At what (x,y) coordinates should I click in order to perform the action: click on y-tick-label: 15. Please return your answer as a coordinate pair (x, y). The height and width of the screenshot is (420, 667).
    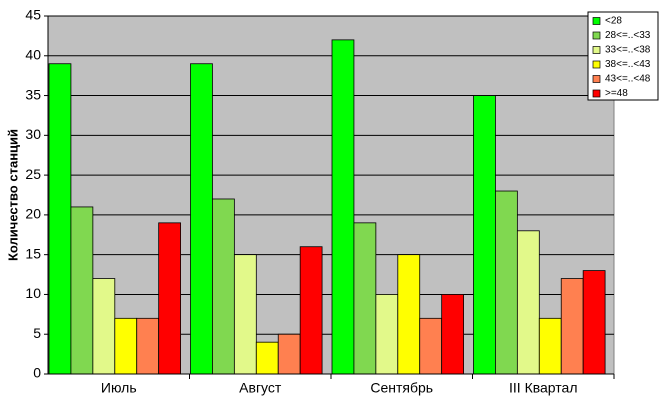
    Looking at the image, I should click on (33, 253).